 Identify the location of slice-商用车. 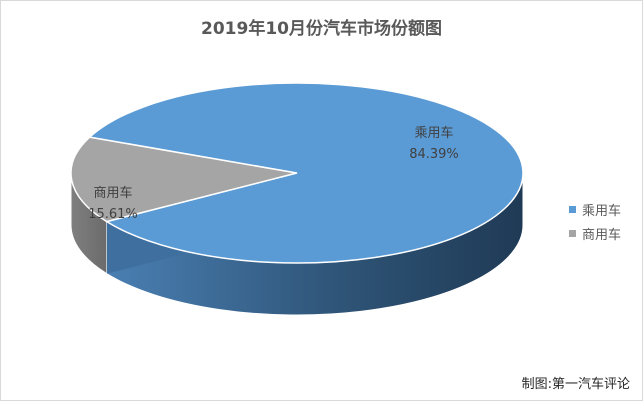
(184, 179).